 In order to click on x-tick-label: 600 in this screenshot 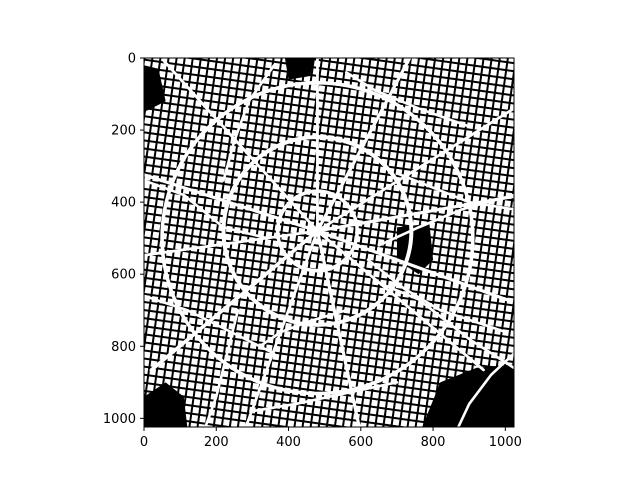, I will do `click(360, 442)`.